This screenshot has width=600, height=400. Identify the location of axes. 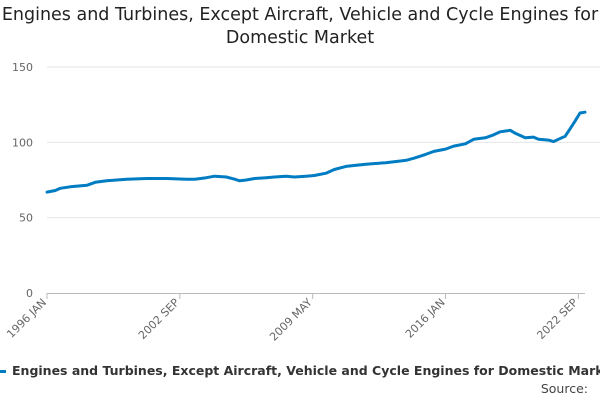
(315, 296).